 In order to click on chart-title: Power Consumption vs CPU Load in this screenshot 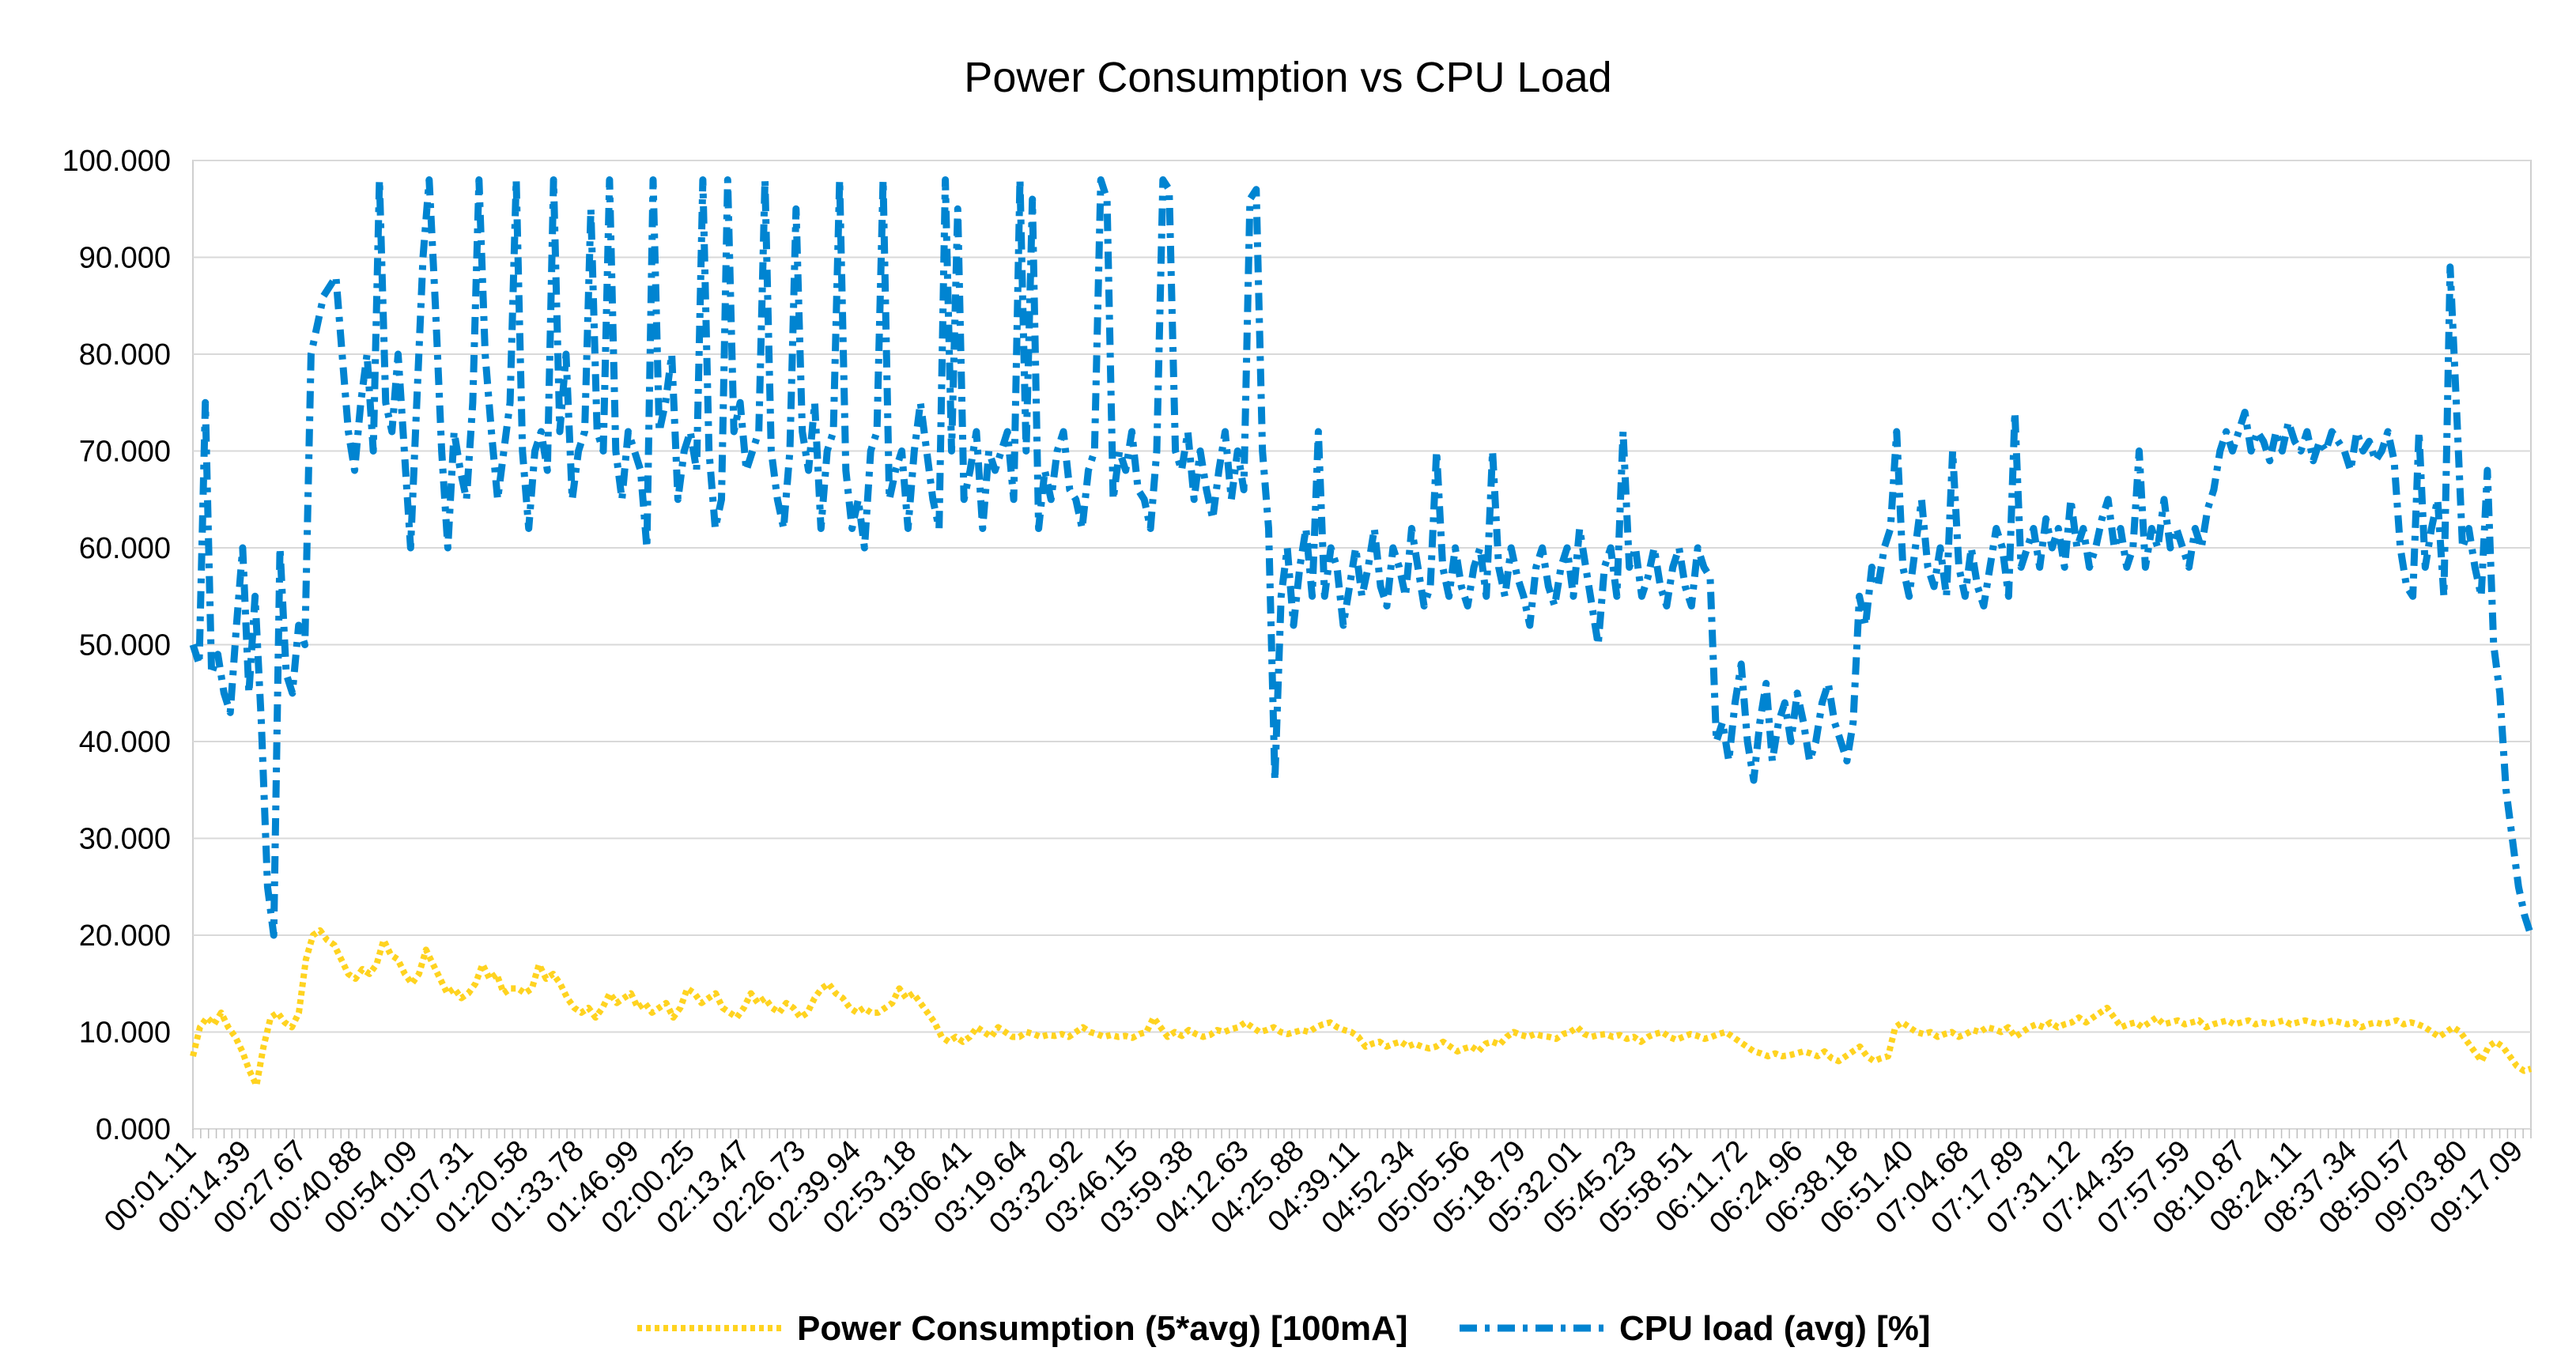, I will do `click(1287, 77)`.